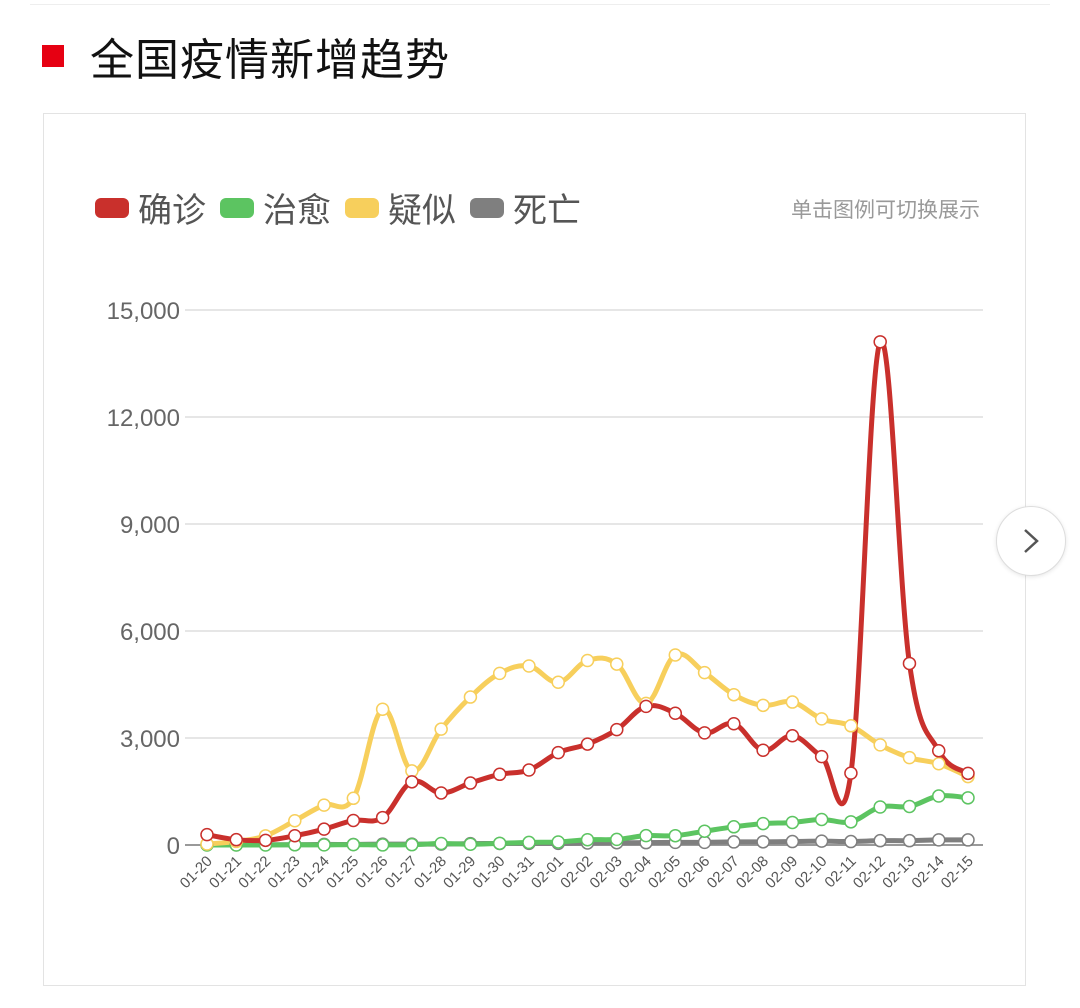 The width and height of the screenshot is (1080, 1008). Describe the element at coordinates (313, 872) in the screenshot. I see `x-tick-label: 01-24` at that location.